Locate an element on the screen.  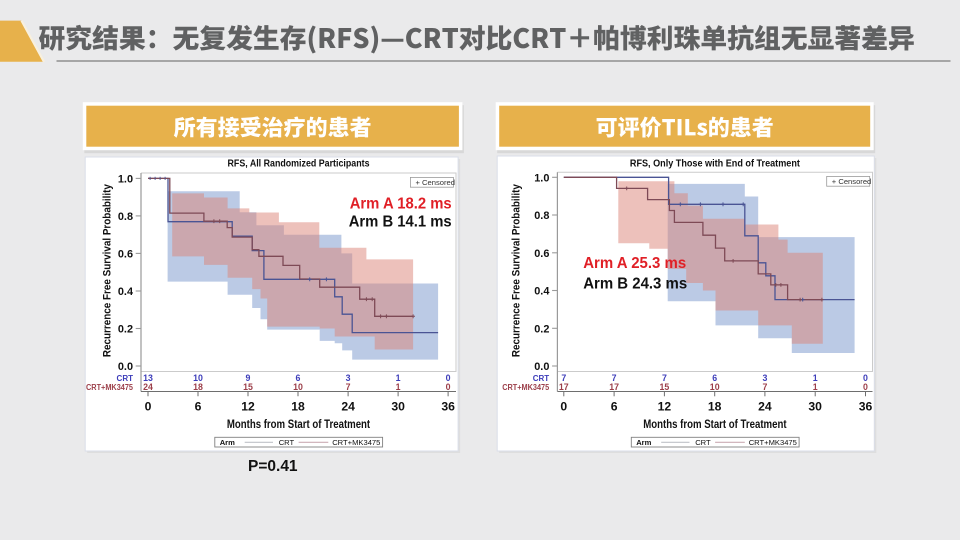
svg-text: P=0.41 is located at coordinates (273, 466).